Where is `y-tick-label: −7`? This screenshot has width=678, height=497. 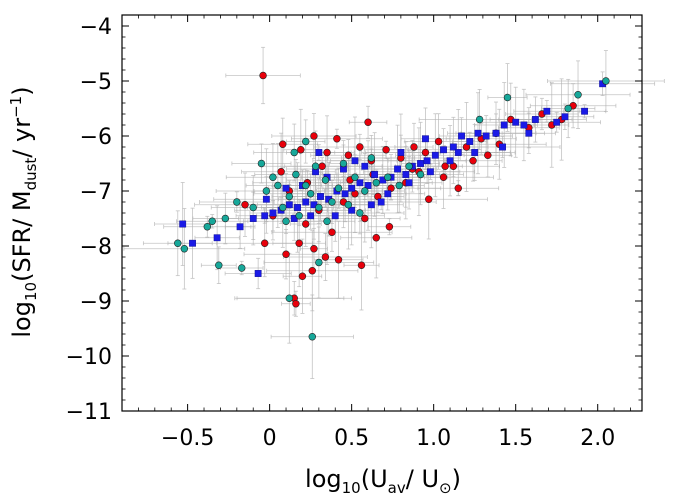
y-tick-label: −7 is located at coordinates (96, 192).